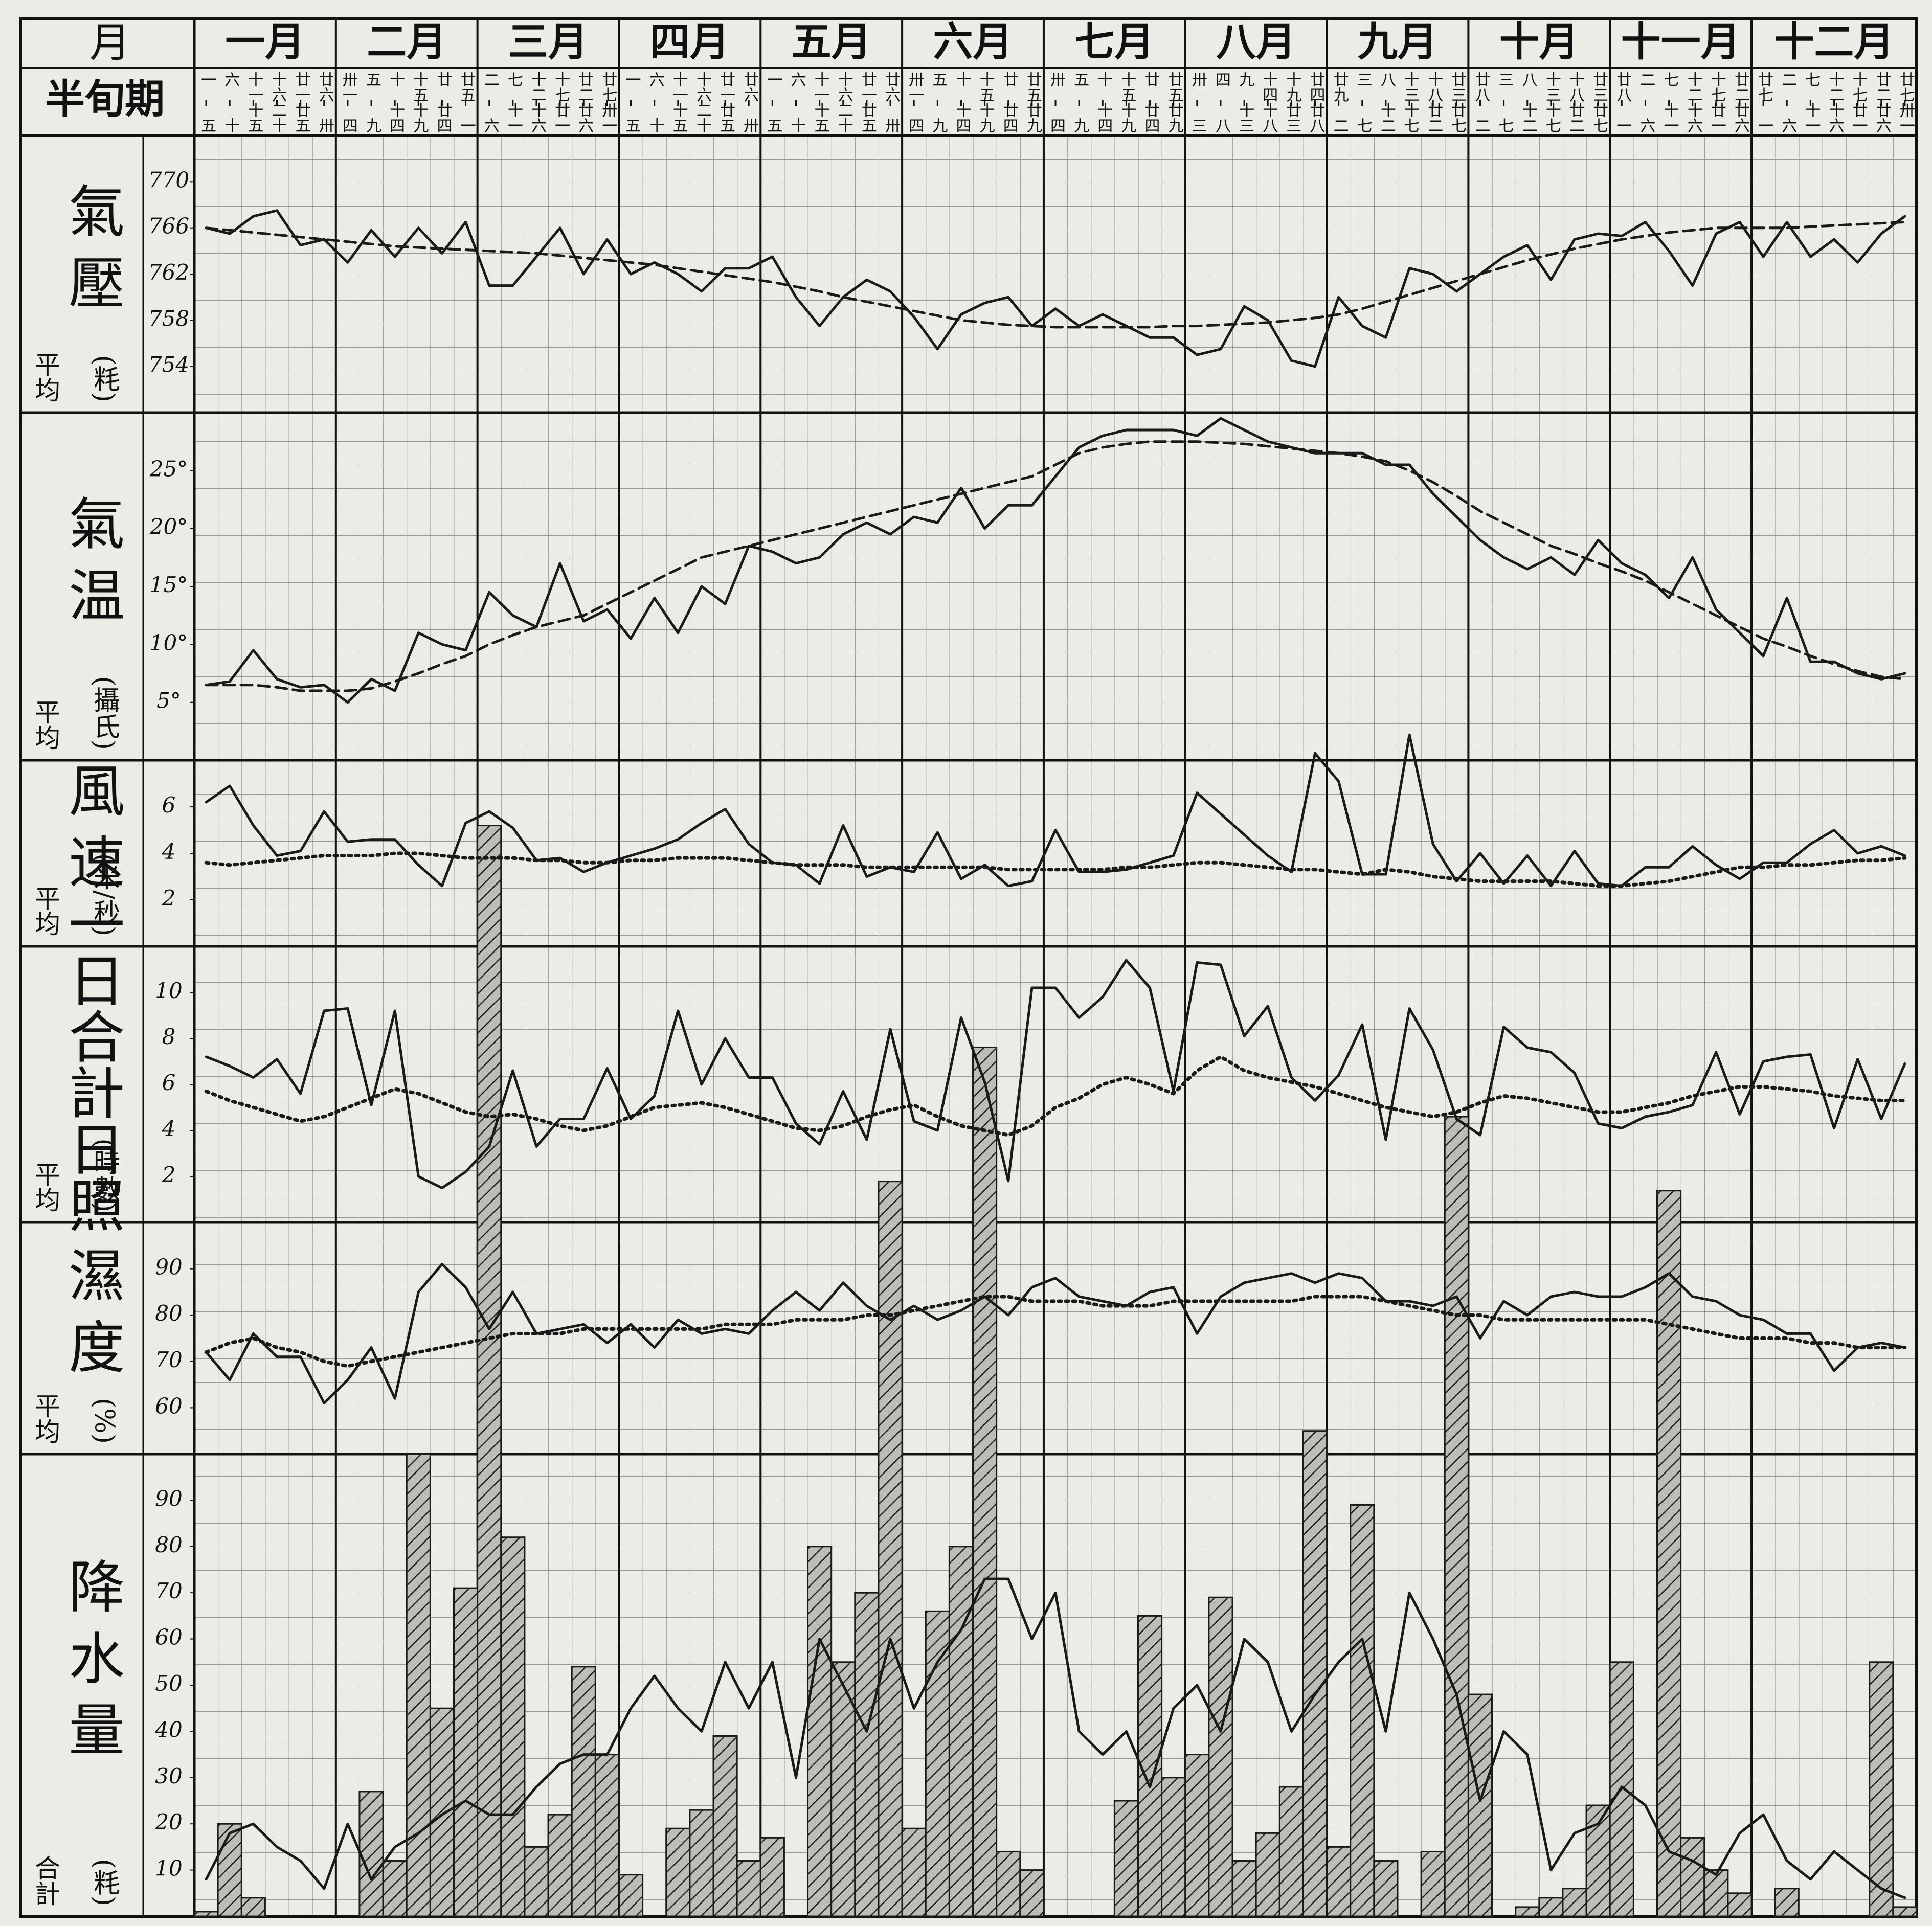  Describe the element at coordinates (104, 1175) in the screenshot. I see `panel-unit: (時數)` at that location.